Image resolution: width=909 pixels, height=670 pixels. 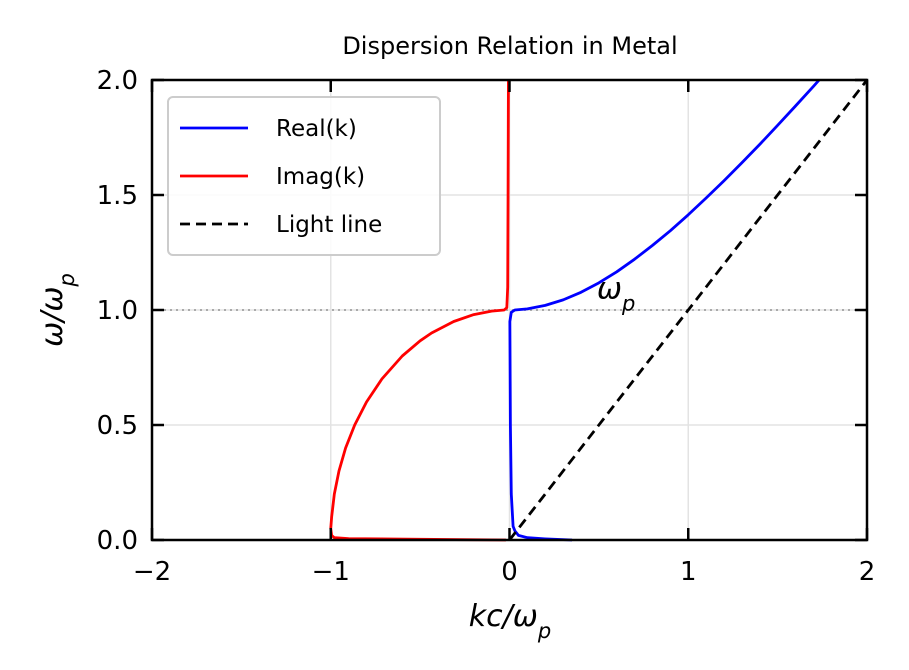 I want to click on x-tick-label-4: 2, so click(x=867, y=572).